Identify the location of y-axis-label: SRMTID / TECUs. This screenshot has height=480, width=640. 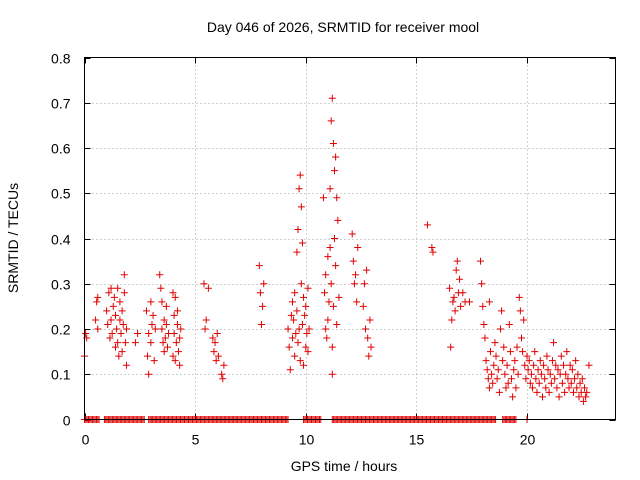
(13, 238).